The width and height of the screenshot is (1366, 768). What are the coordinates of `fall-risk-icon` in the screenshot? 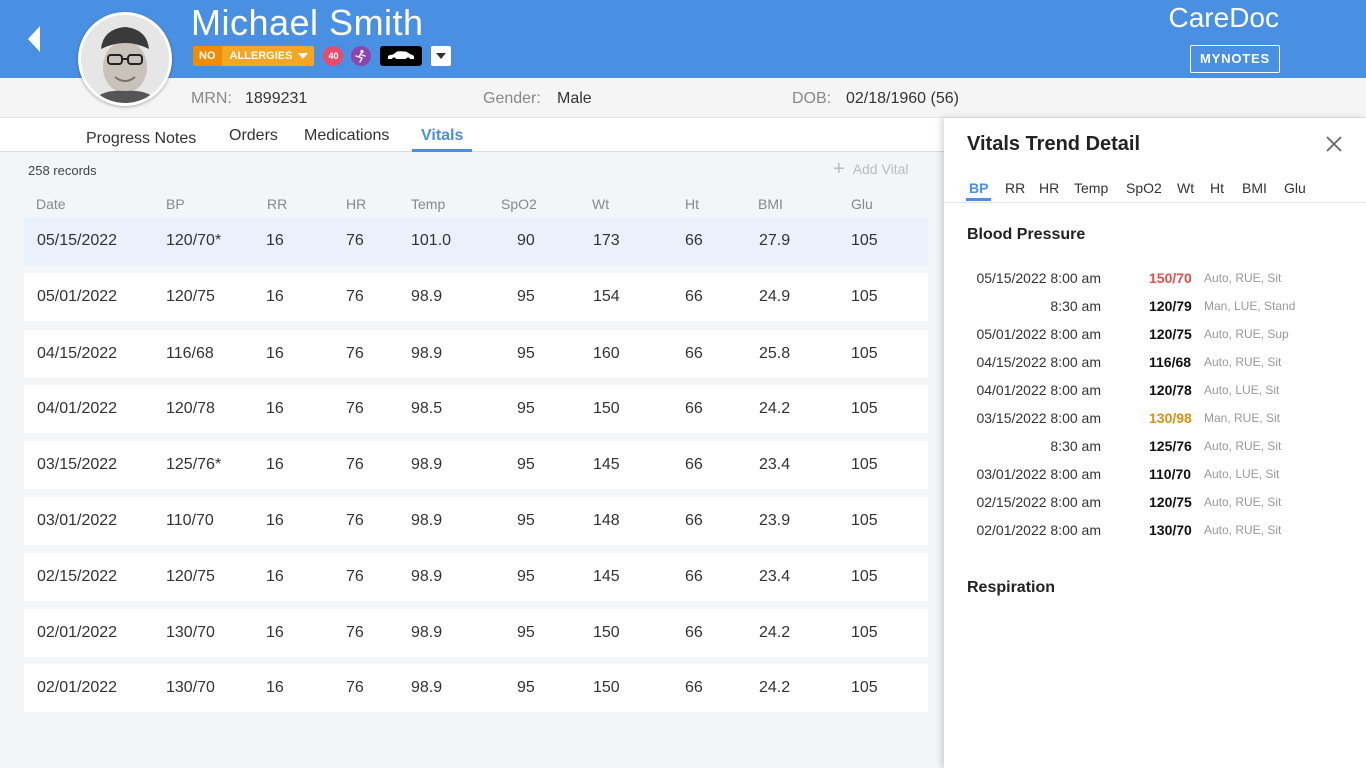 It's located at (361, 56).